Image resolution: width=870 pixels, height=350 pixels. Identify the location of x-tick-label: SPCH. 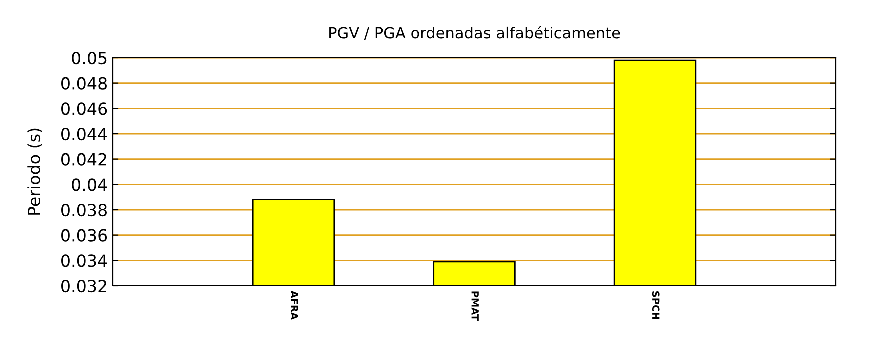
(656, 306).